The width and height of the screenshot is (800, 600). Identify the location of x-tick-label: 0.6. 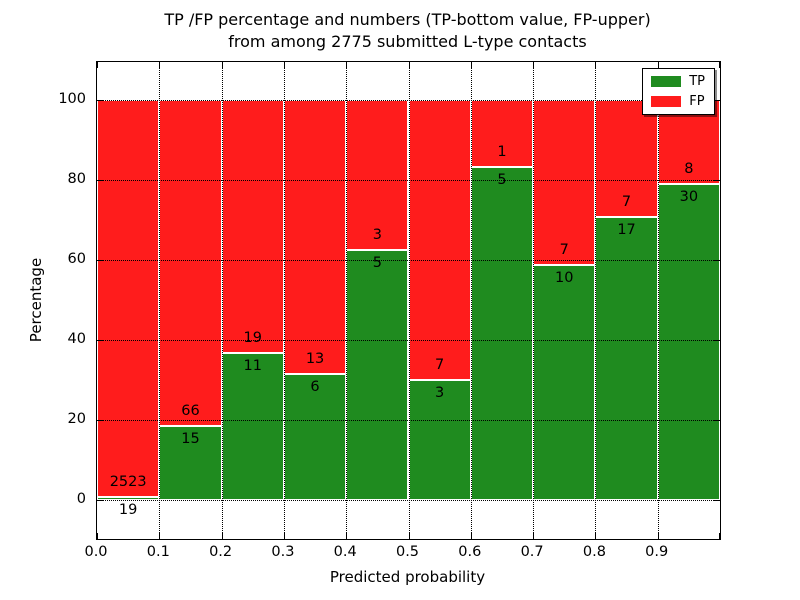
(470, 552).